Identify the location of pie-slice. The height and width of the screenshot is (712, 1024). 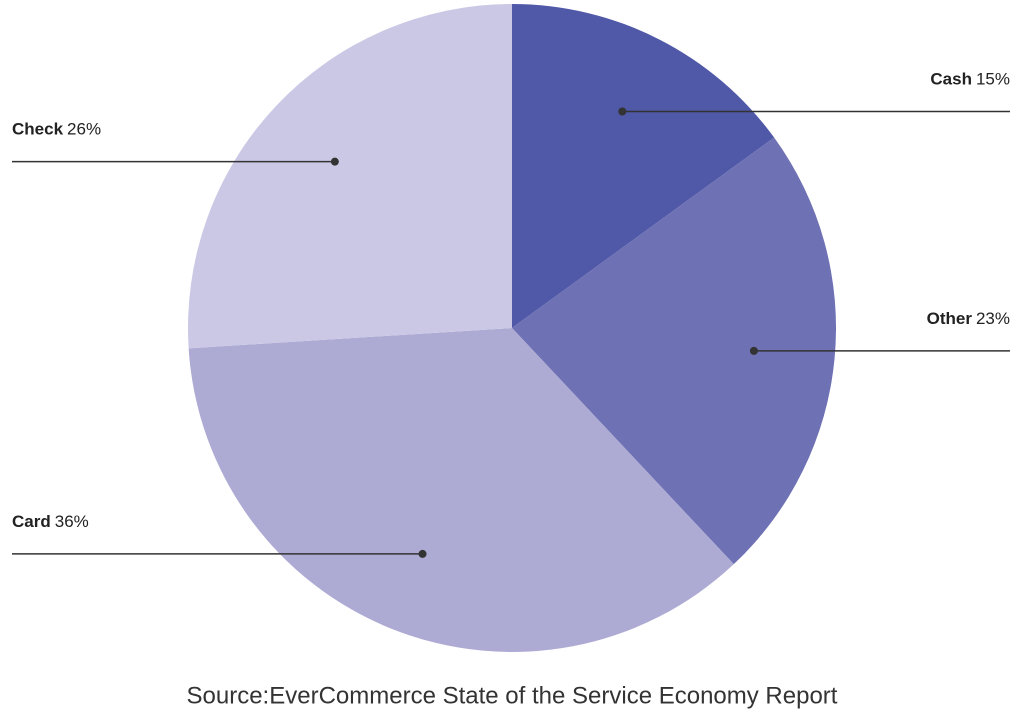
(643, 166).